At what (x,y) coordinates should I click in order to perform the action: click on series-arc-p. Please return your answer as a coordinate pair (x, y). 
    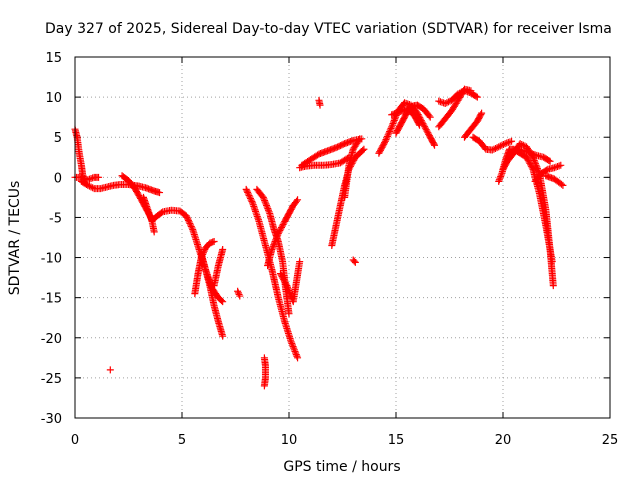
    Looking at the image, I should click on (332, 152).